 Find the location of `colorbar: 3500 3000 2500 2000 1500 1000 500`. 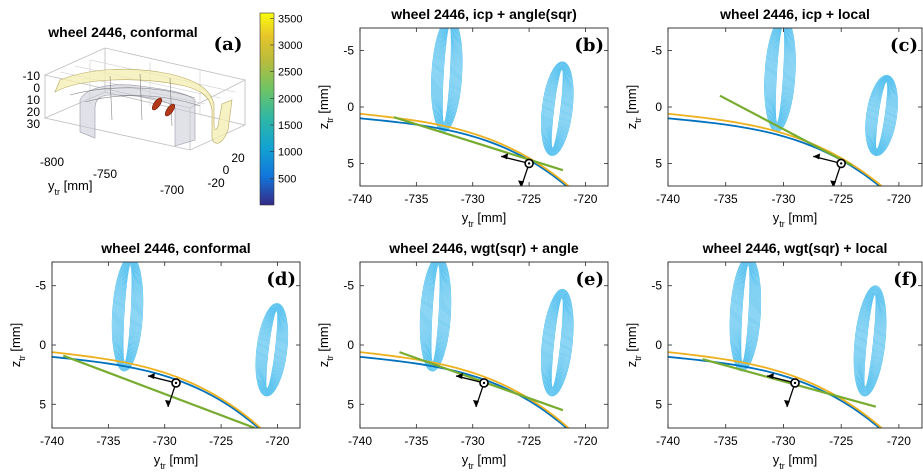

colorbar: 3500 3000 2500 2000 1500 1000 500 is located at coordinates (280, 109).